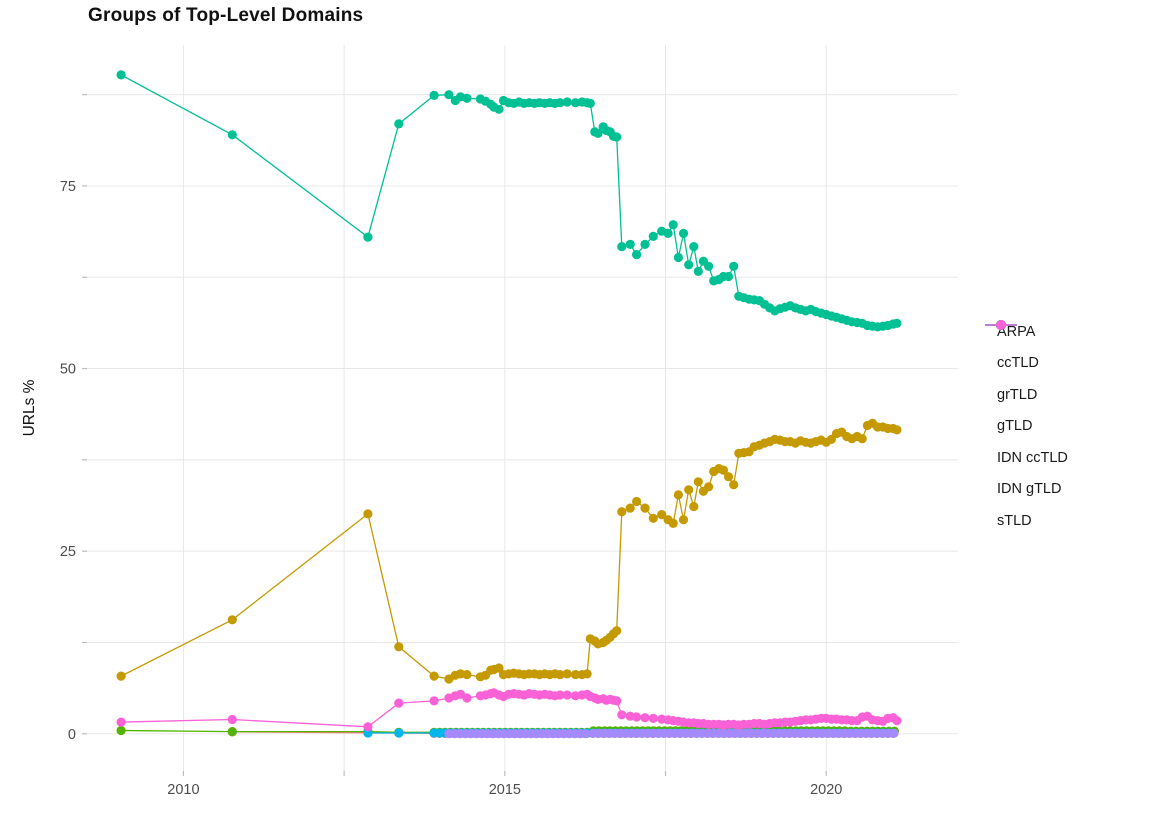  Describe the element at coordinates (1018, 363) in the screenshot. I see `legend-label: ccTLD` at that location.